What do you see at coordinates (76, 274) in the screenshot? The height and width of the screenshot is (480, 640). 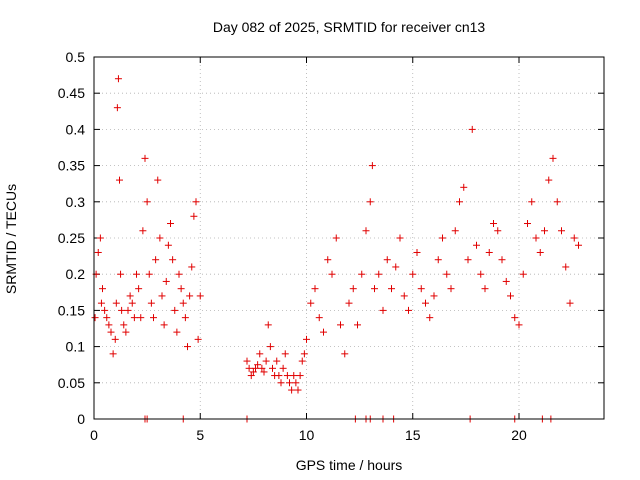 I see `y-tick-label: 0.2` at bounding box center [76, 274].